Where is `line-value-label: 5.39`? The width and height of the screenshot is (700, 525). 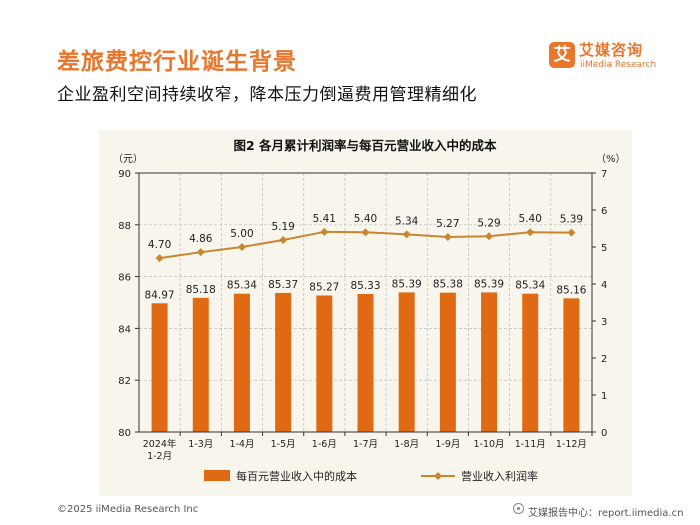
line-value-label: 5.39 is located at coordinates (571, 220).